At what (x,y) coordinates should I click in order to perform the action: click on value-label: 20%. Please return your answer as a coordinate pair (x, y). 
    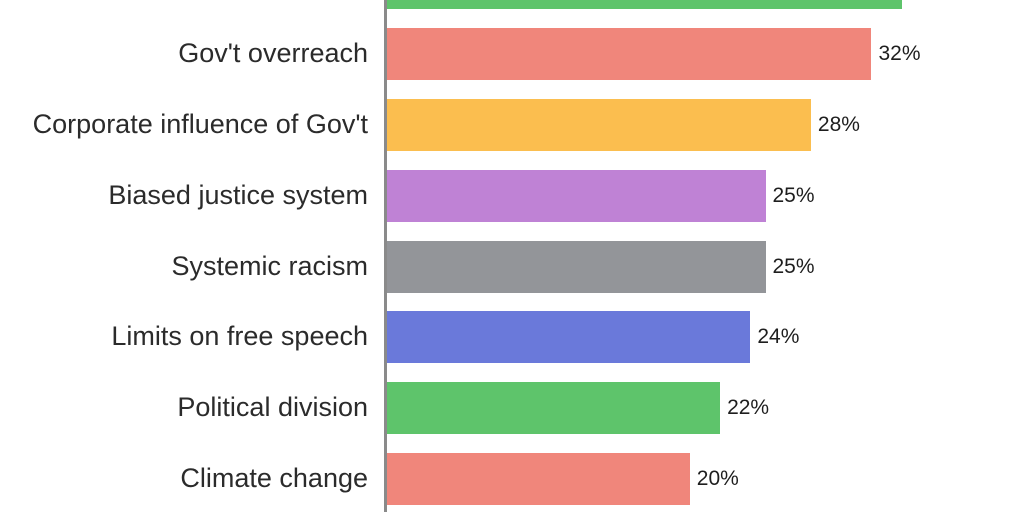
    Looking at the image, I should click on (717, 479).